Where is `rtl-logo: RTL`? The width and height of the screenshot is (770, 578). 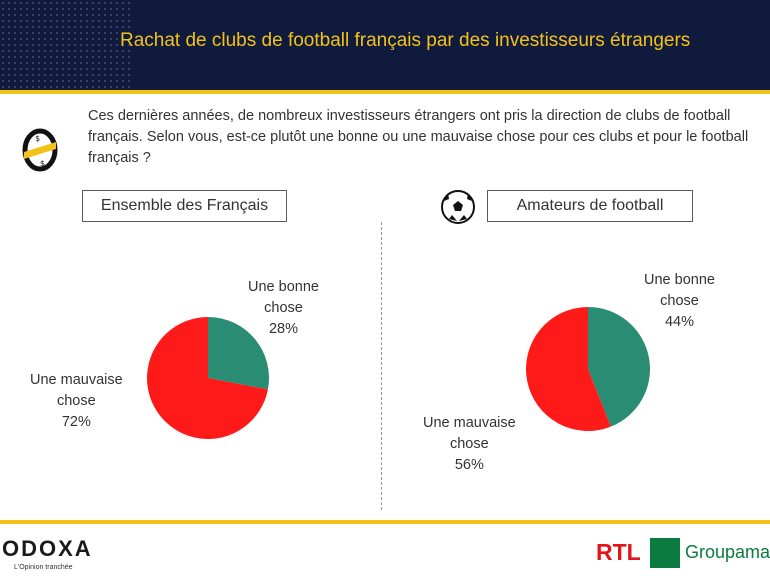
rtl-logo: RTL is located at coordinates (618, 552).